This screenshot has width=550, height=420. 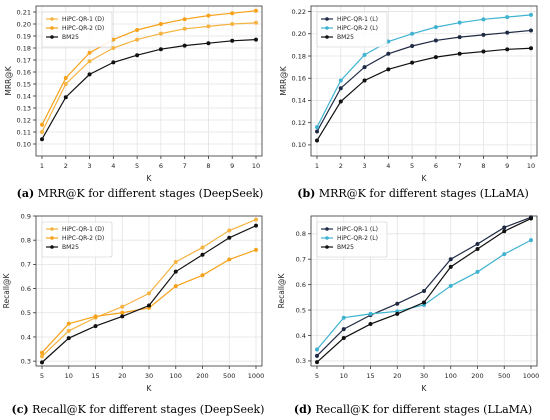 What do you see at coordinates (24, 120) in the screenshot?
I see `y-tick-label: 0.12` at bounding box center [24, 120].